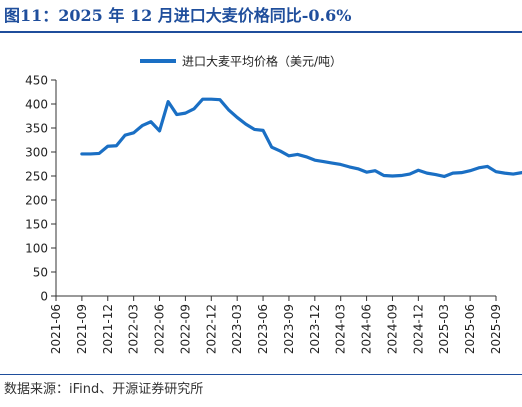 This screenshot has height=407, width=522. What do you see at coordinates (178, 15) in the screenshot?
I see `figure-title: 图11：2025 年 12 月进口大麦价格同比-0.6%` at bounding box center [178, 15].